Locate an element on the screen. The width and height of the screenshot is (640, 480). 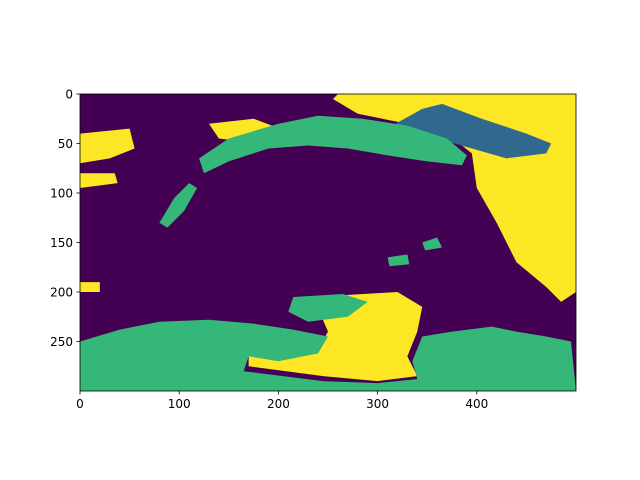
y-tick-label: 150 is located at coordinates (61, 243).